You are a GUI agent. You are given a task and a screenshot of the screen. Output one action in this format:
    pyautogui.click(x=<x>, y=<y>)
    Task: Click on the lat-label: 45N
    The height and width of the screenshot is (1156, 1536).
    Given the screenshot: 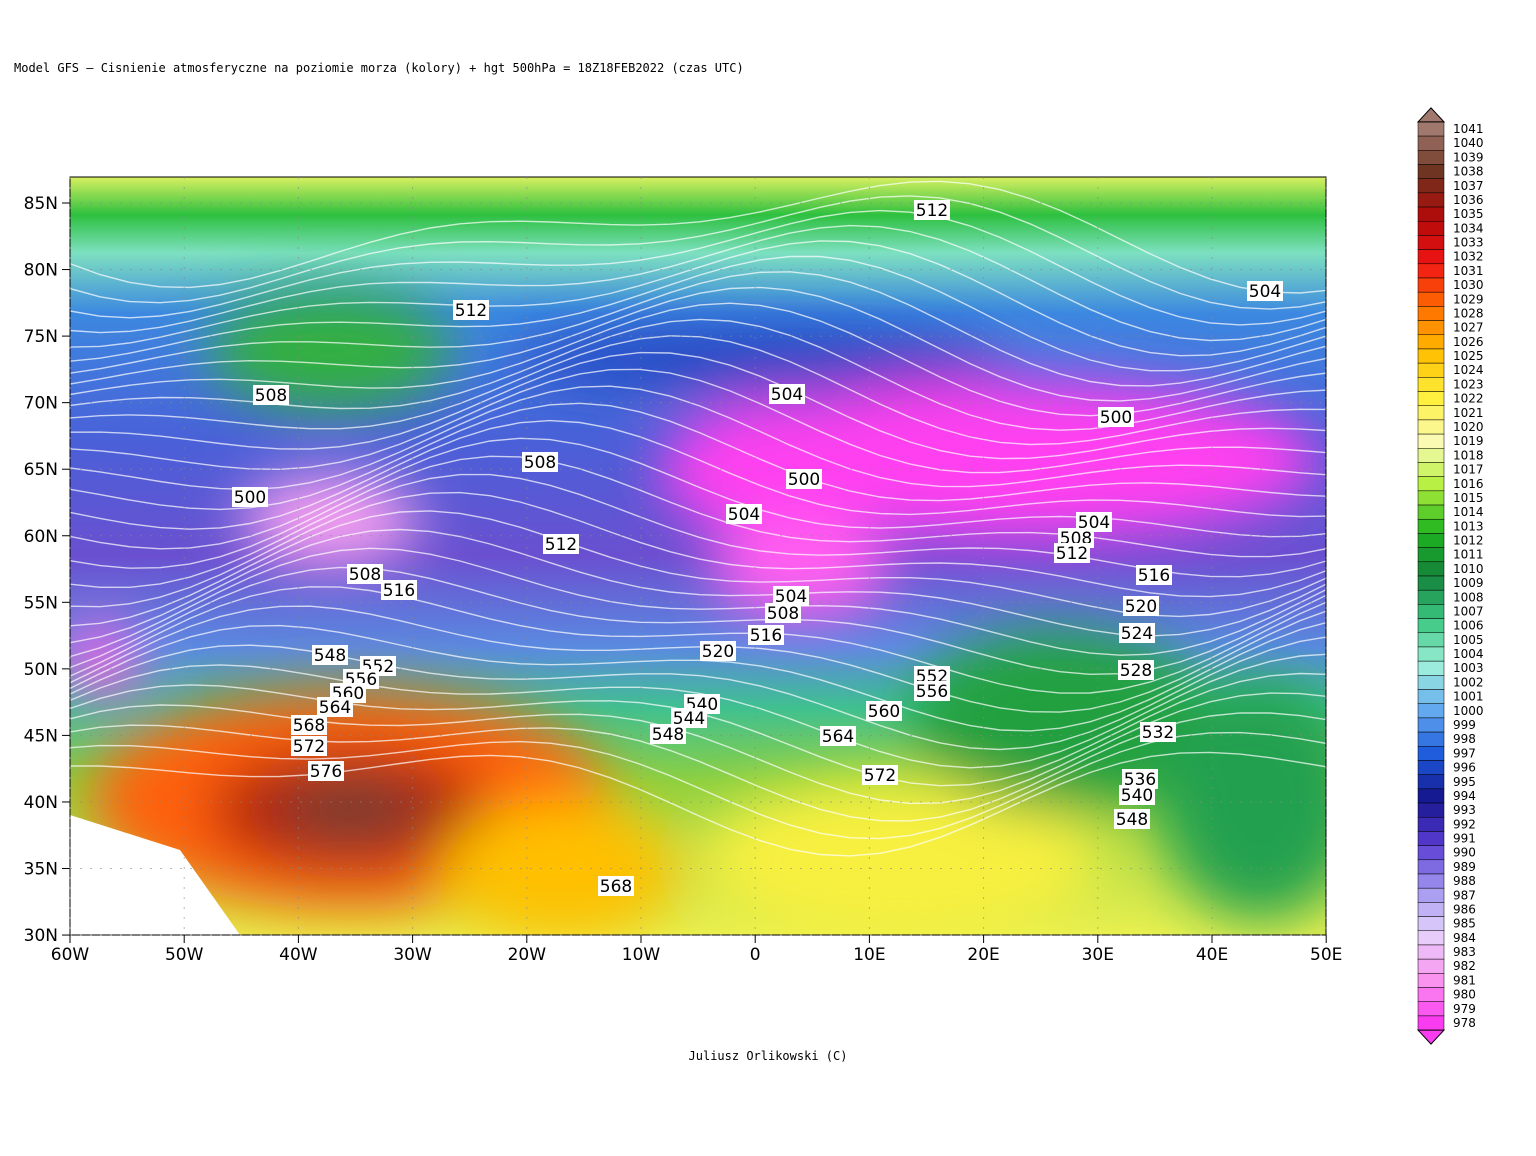 What is the action you would take?
    pyautogui.click(x=41, y=736)
    